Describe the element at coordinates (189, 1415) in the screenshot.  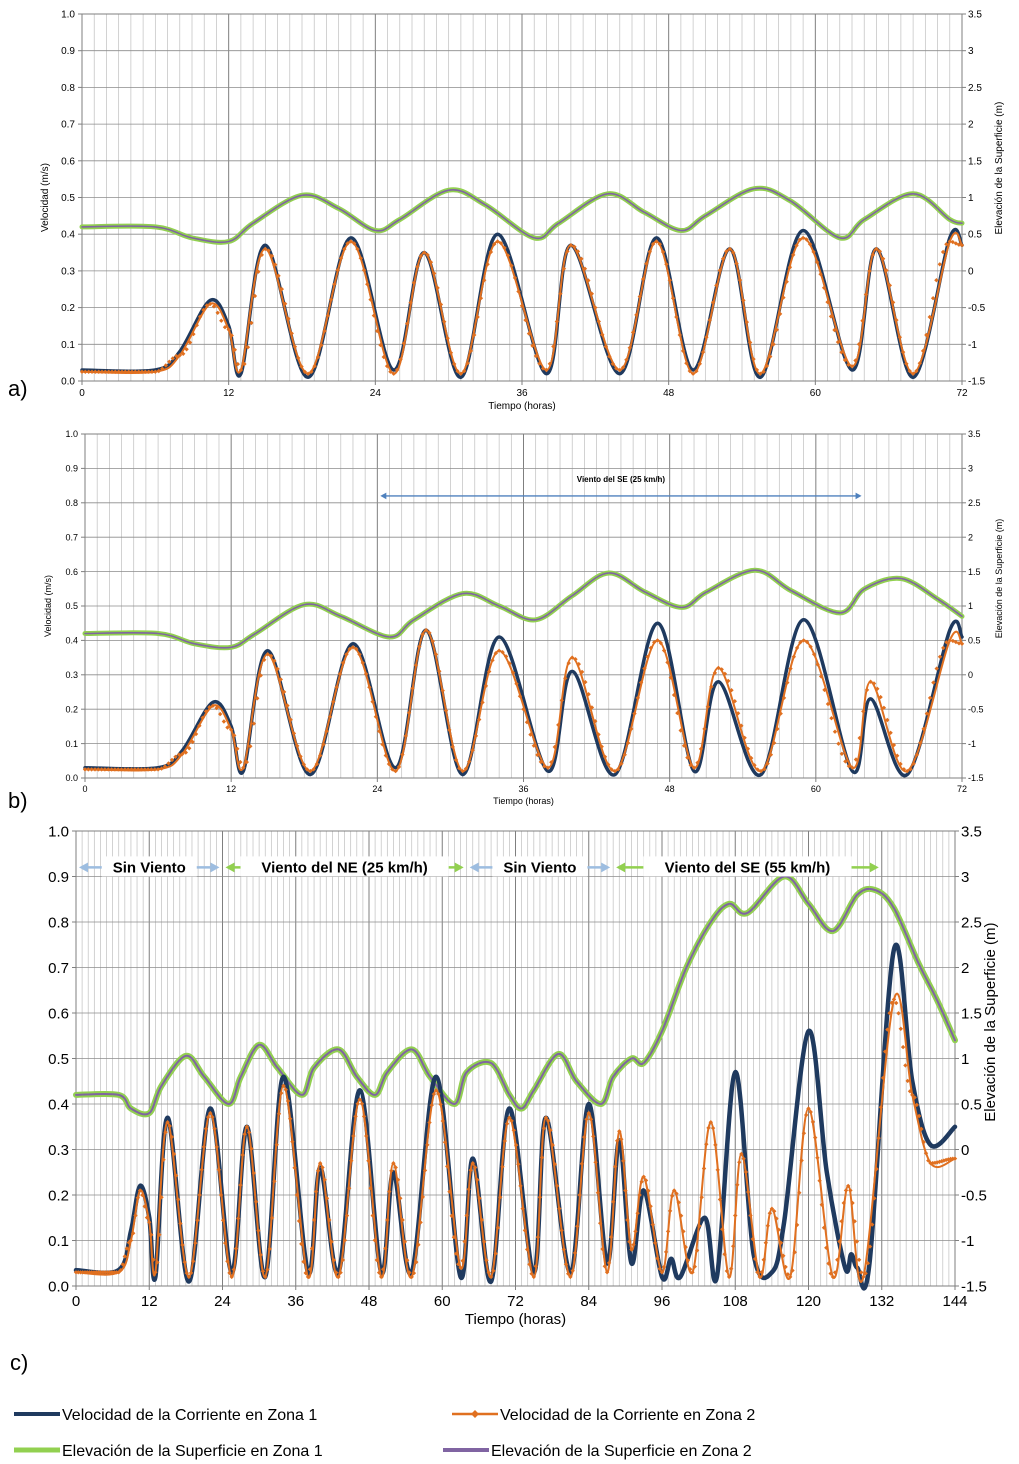
I see `legend-label: Velocidad de la Corriente en Zona 1` at that location.